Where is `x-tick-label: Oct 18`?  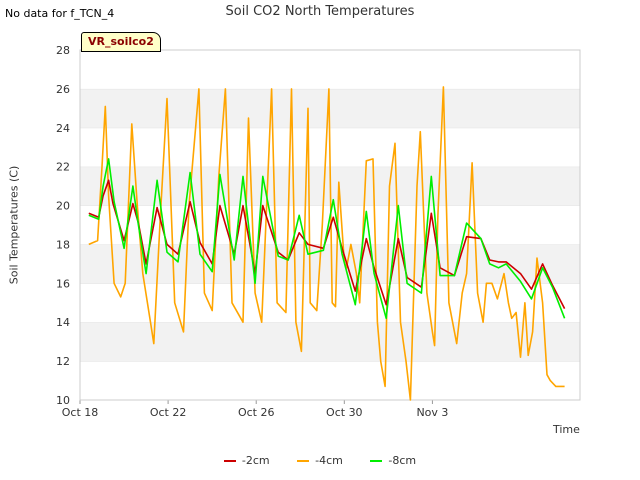
x-tick-label: Oct 18 is located at coordinates (80, 412).